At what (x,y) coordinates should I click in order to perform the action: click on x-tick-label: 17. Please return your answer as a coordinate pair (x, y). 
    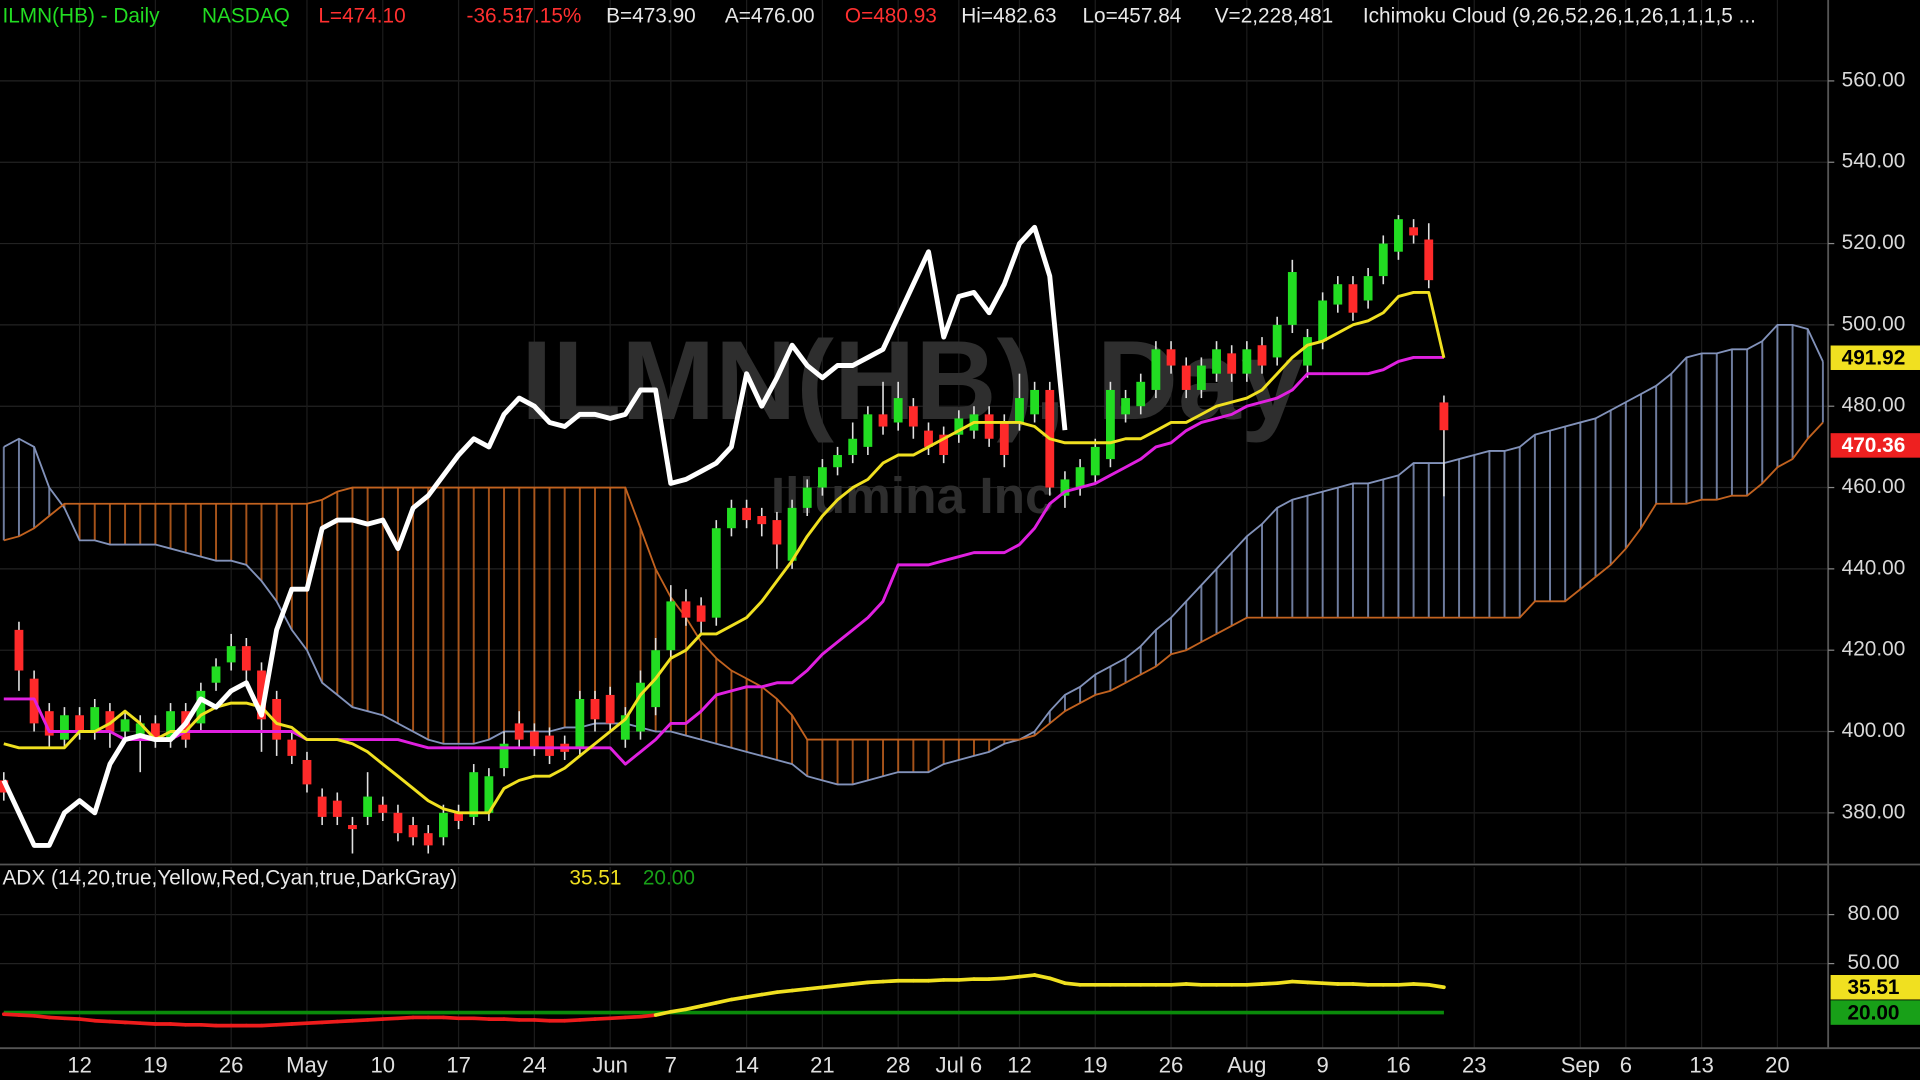
    Looking at the image, I should click on (458, 1064).